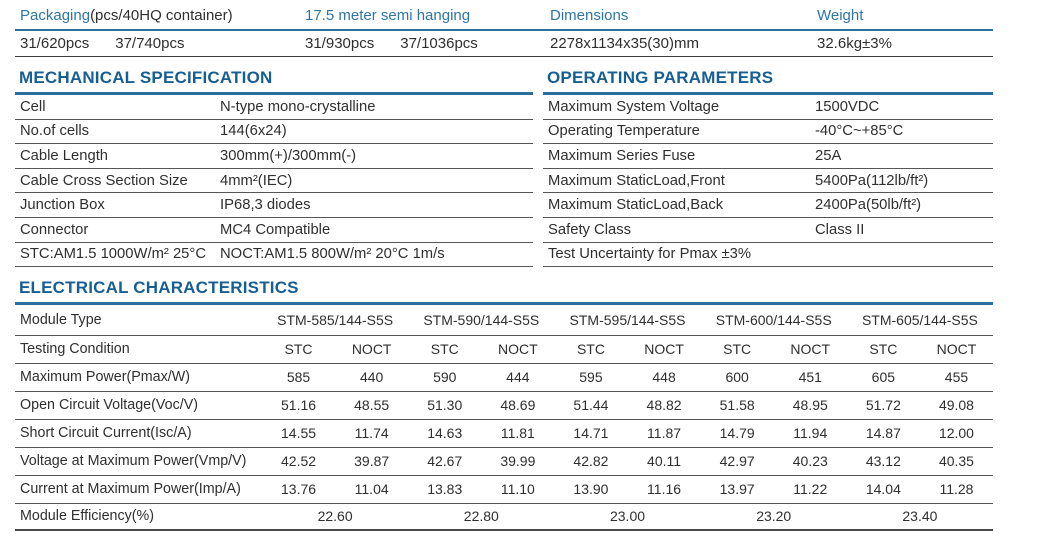  Describe the element at coordinates (810, 433) in the screenshot. I see `electrical-value: 11.94` at that location.